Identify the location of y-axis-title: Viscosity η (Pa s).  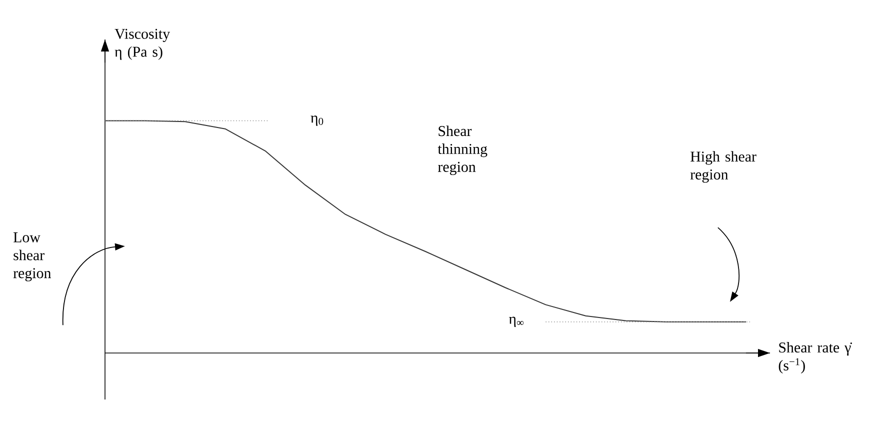
(142, 44).